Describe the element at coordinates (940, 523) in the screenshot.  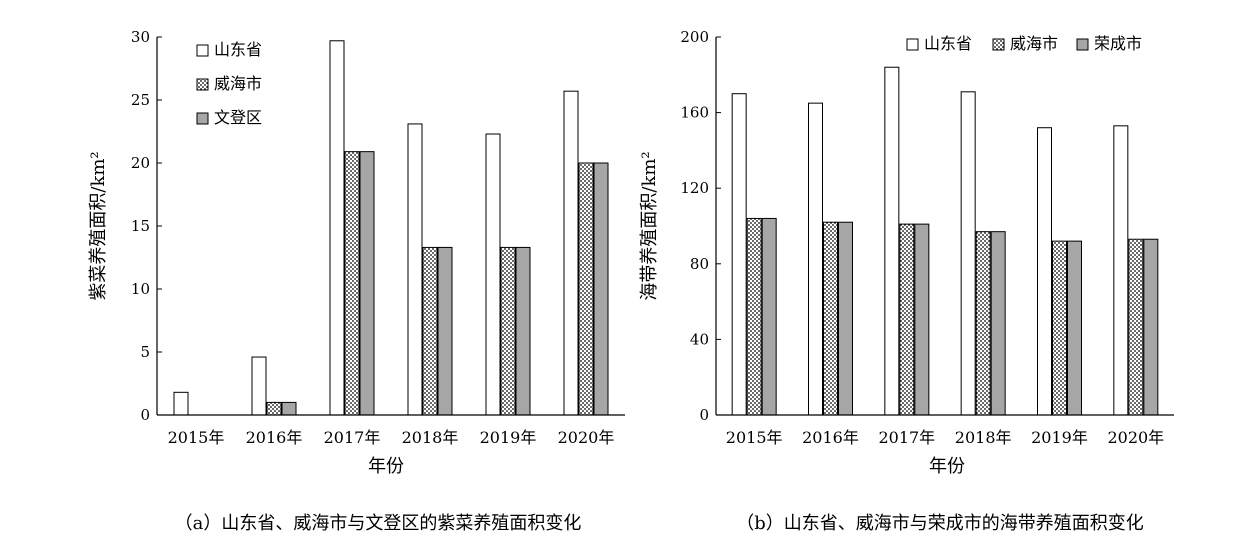
I see `chart-b-caption: （b）山东省、威海市与荣成市的海带养殖面积变化` at that location.